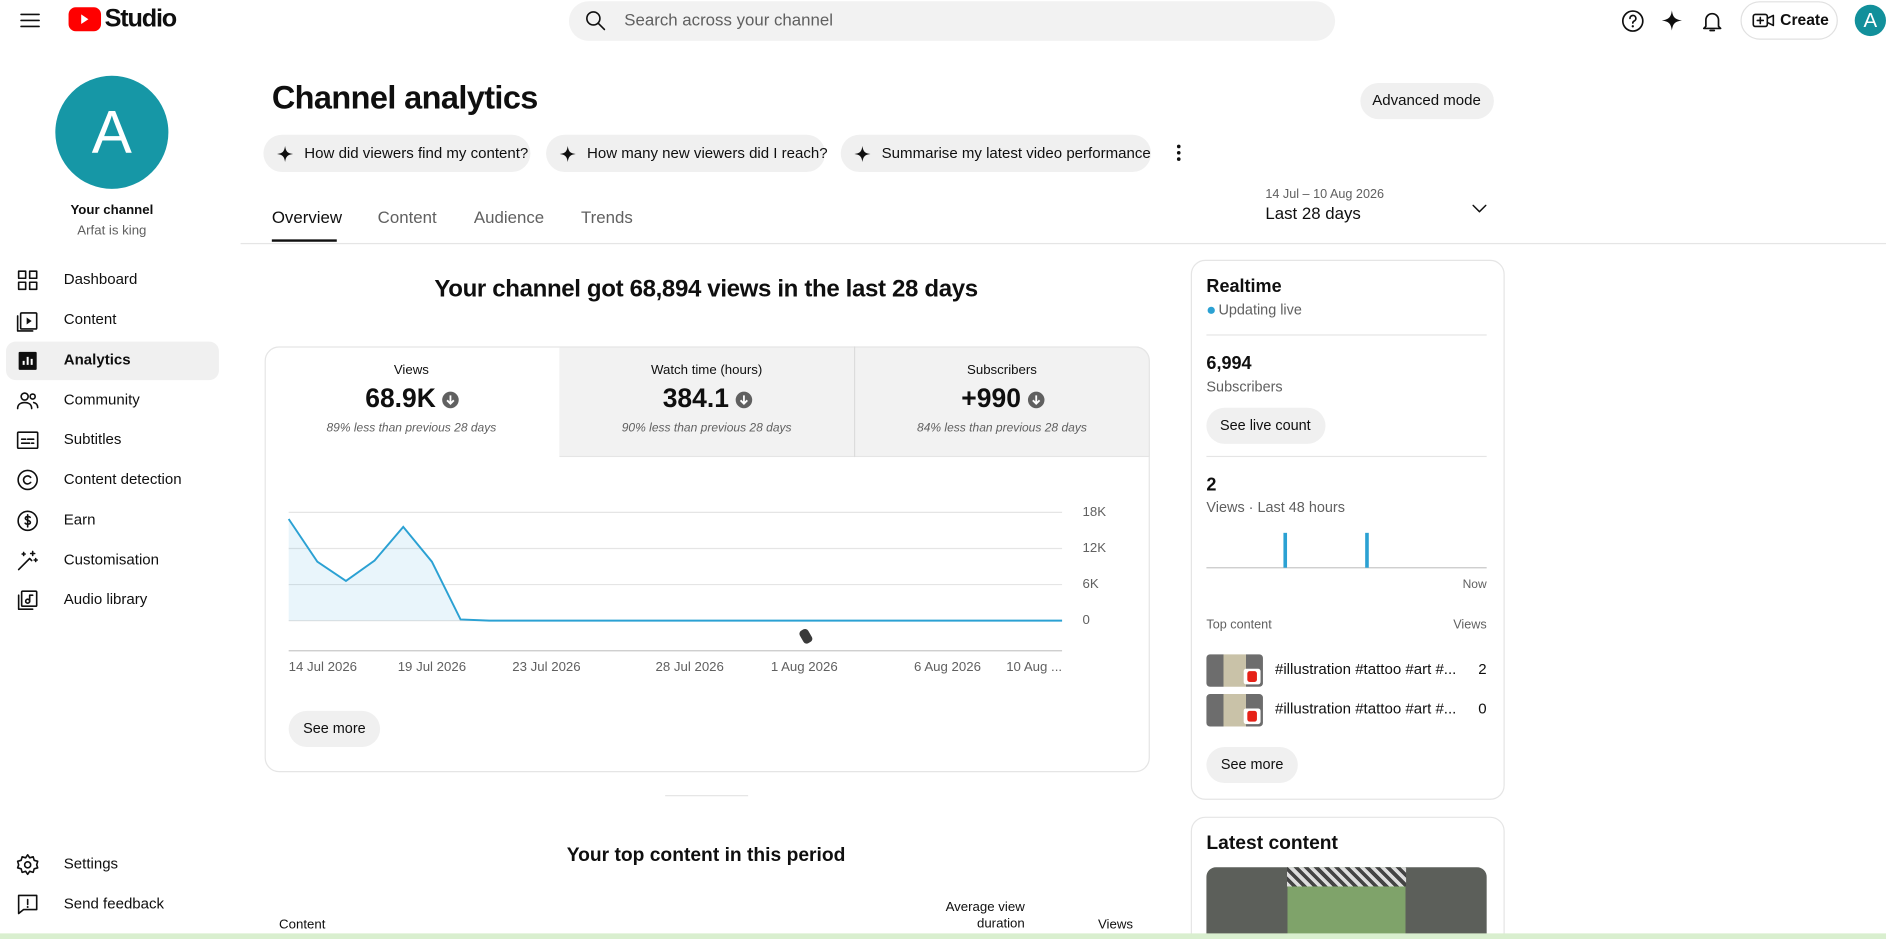 The image size is (1886, 939). I want to click on nav-label: Content, so click(90, 319).